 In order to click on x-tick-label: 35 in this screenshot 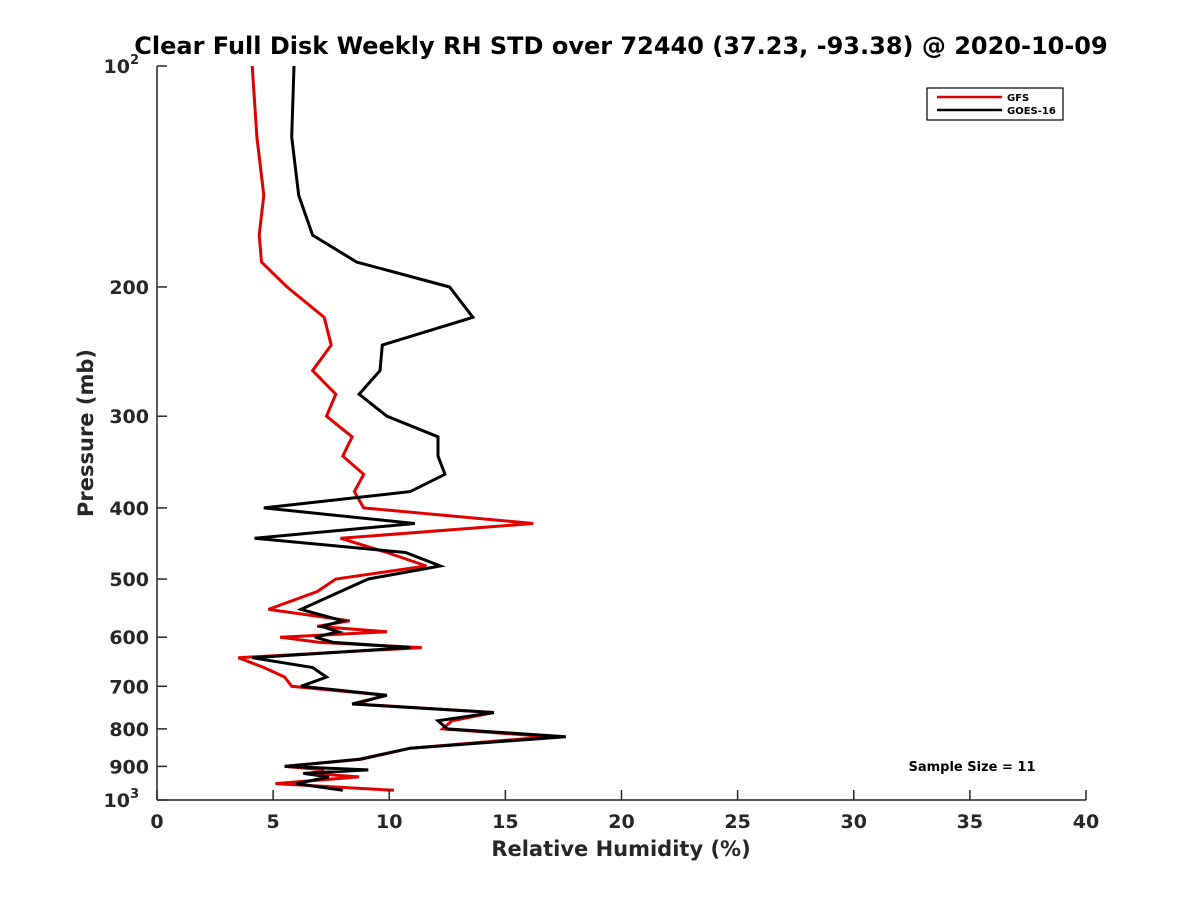, I will do `click(970, 822)`.